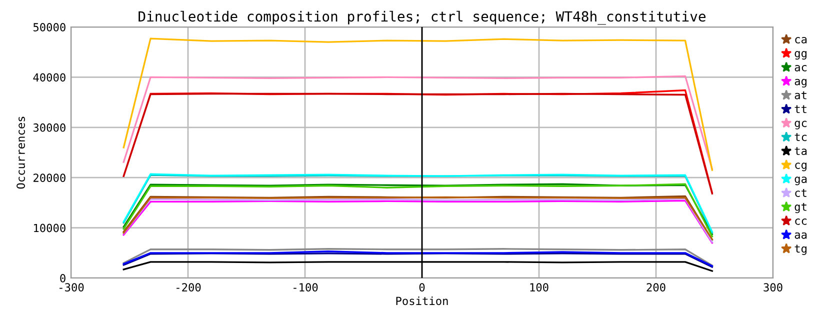 The height and width of the screenshot is (328, 834). I want to click on y-tick-label: 30000, so click(49, 127).